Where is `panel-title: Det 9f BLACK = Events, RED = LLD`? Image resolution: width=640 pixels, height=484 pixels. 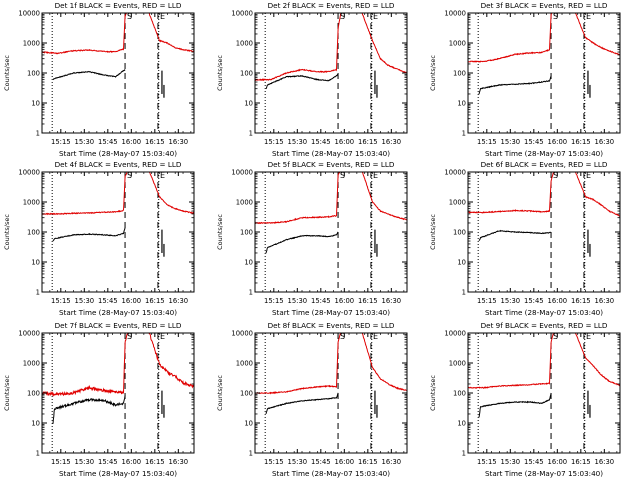
panel-title: Det 9f BLACK = Events, RED = LLD is located at coordinates (544, 325).